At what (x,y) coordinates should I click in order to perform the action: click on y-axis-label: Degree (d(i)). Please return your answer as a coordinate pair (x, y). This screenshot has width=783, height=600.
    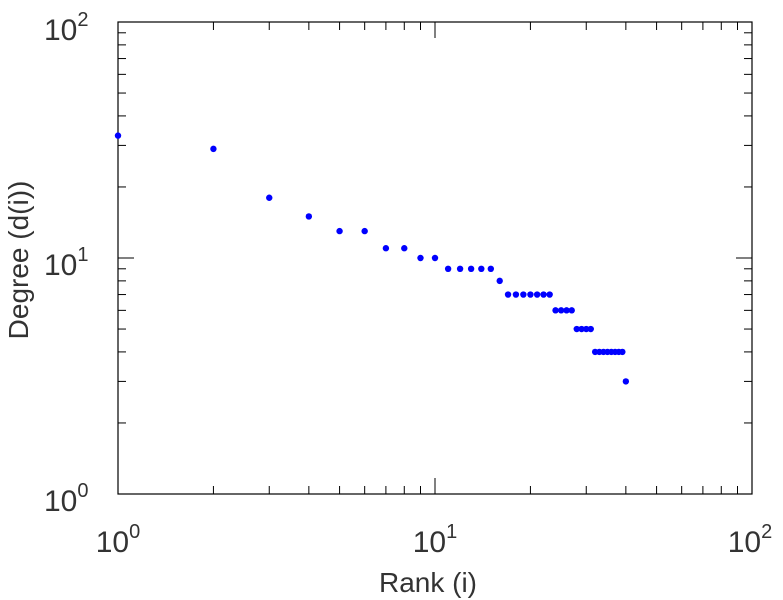
    Looking at the image, I should click on (18, 260).